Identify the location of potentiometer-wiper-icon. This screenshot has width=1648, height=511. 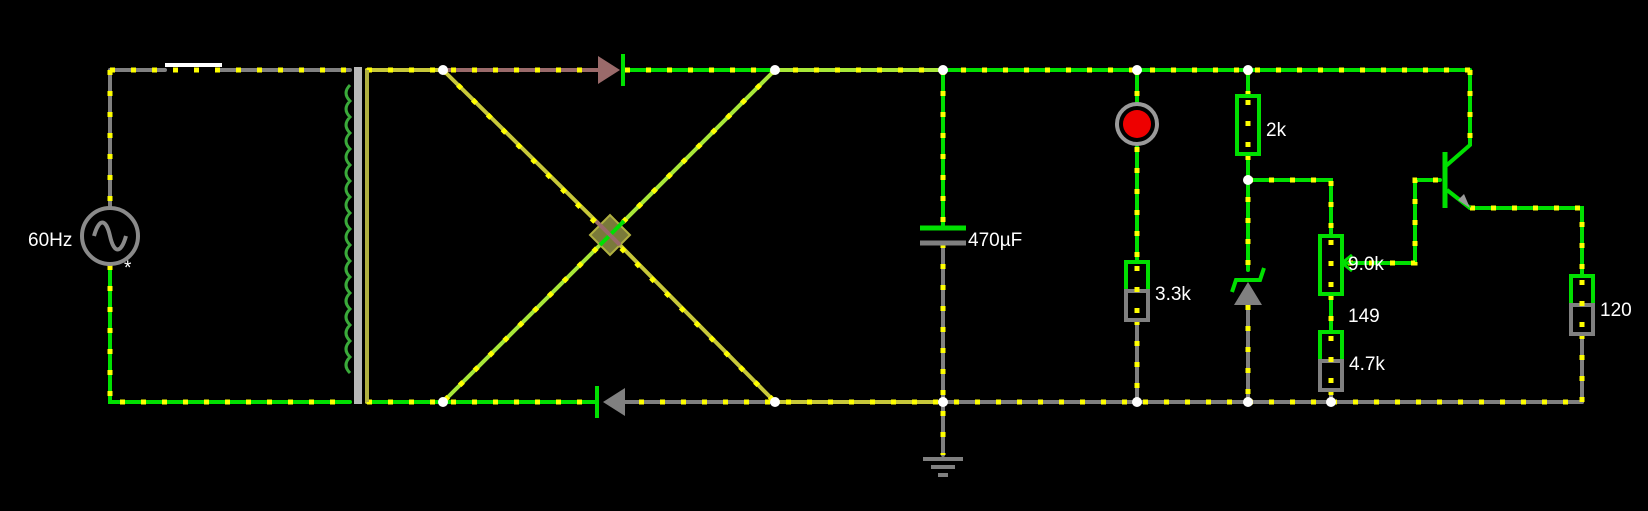
(1350, 263).